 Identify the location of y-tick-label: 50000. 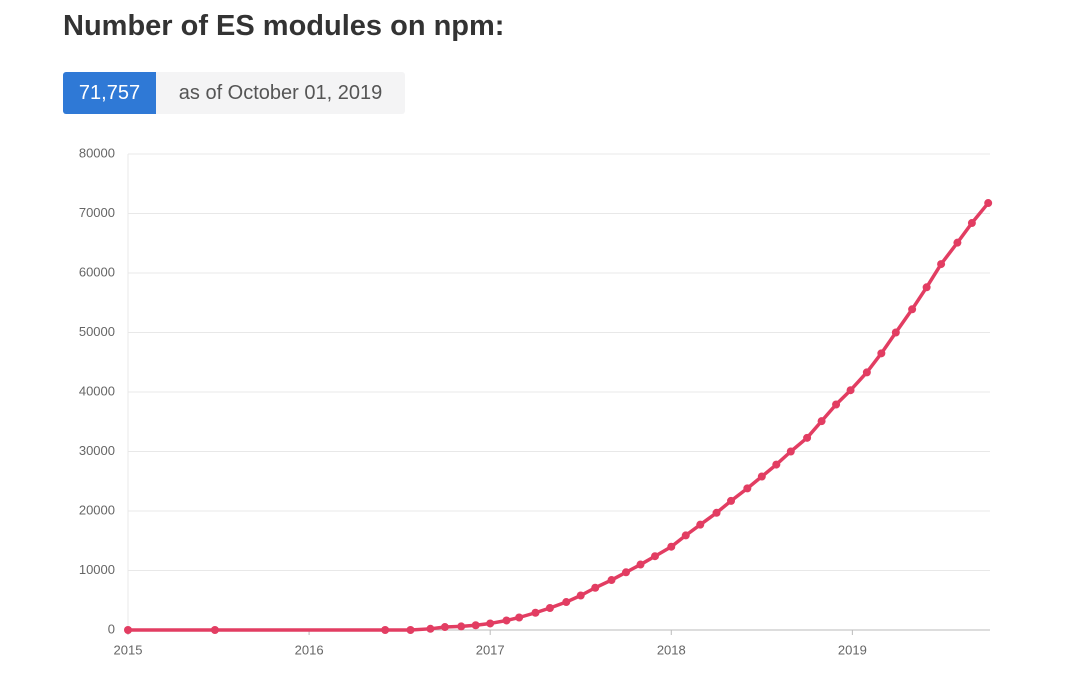
(97, 331).